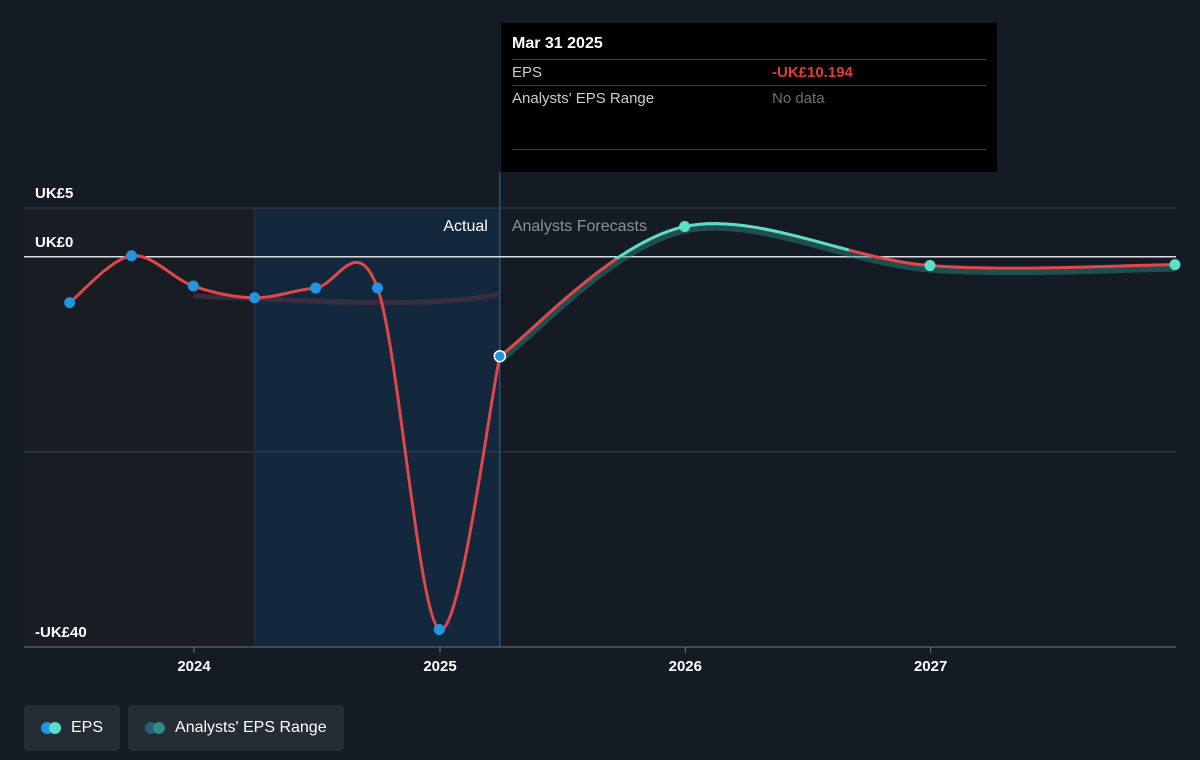 The height and width of the screenshot is (760, 1200). Describe the element at coordinates (930, 666) in the screenshot. I see `x-tick-label: 2027` at that location.